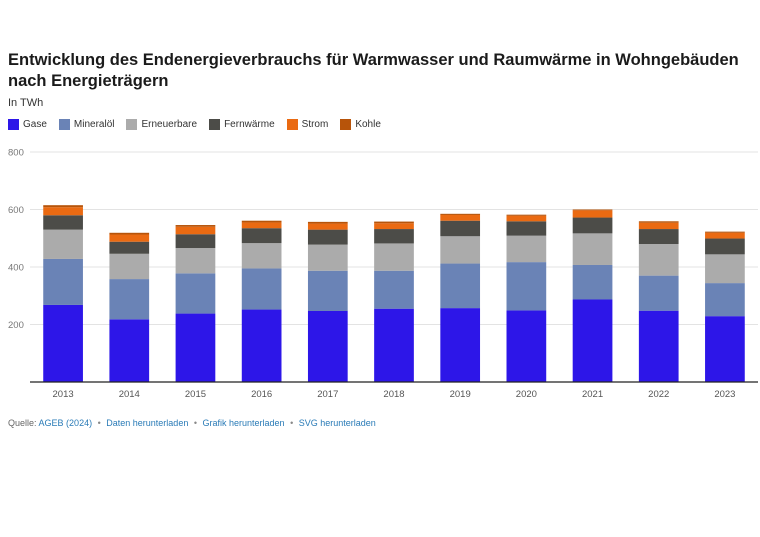 The width and height of the screenshot is (760, 537). What do you see at coordinates (337, 423) in the screenshot?
I see `download-svg-link: SVG herunterladen` at bounding box center [337, 423].